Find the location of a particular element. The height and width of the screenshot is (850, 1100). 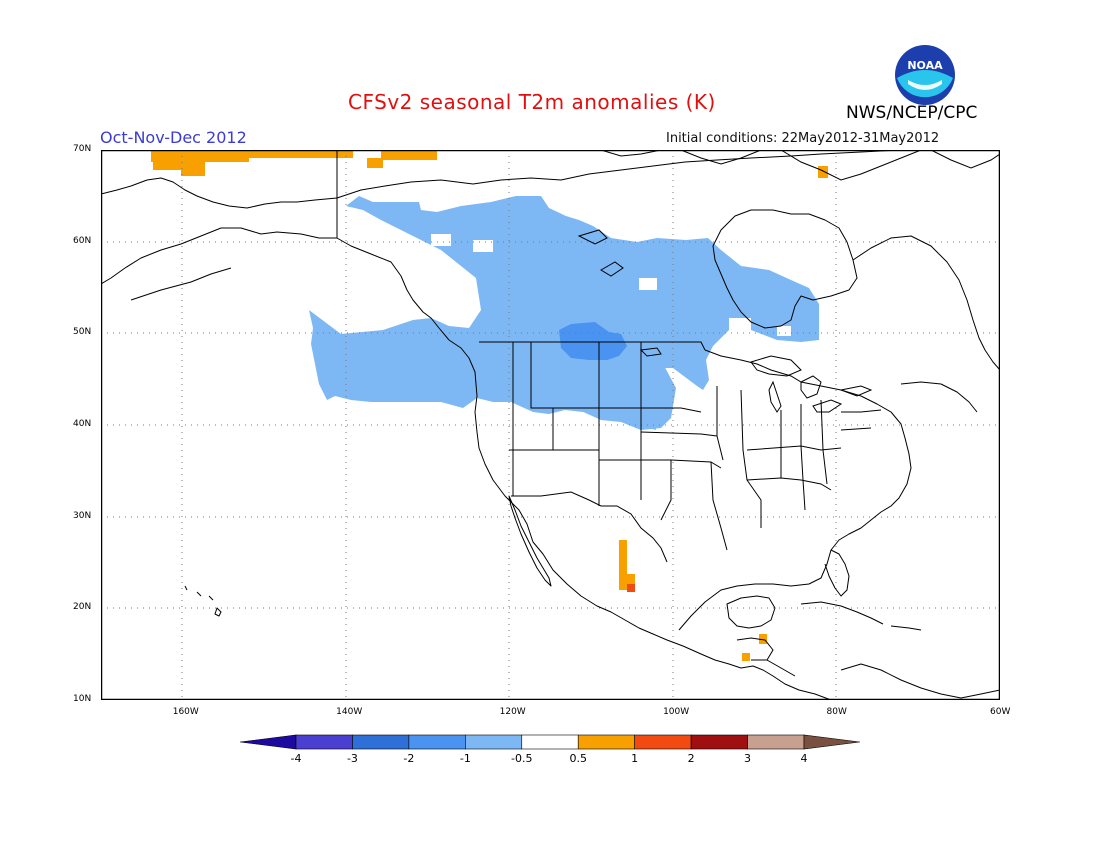

mexico-pacific-warm-core is located at coordinates (631, 588).